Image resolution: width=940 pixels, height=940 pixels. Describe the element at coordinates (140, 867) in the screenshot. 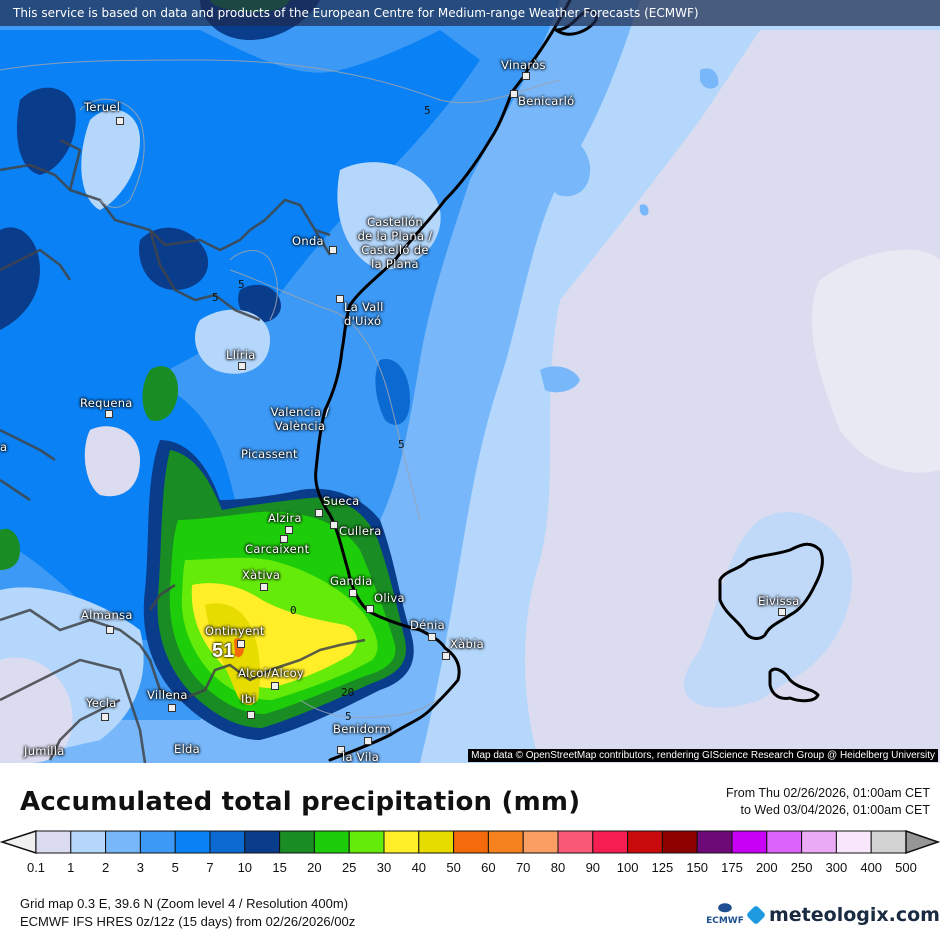

I see `legend-tick-label: 3` at that location.